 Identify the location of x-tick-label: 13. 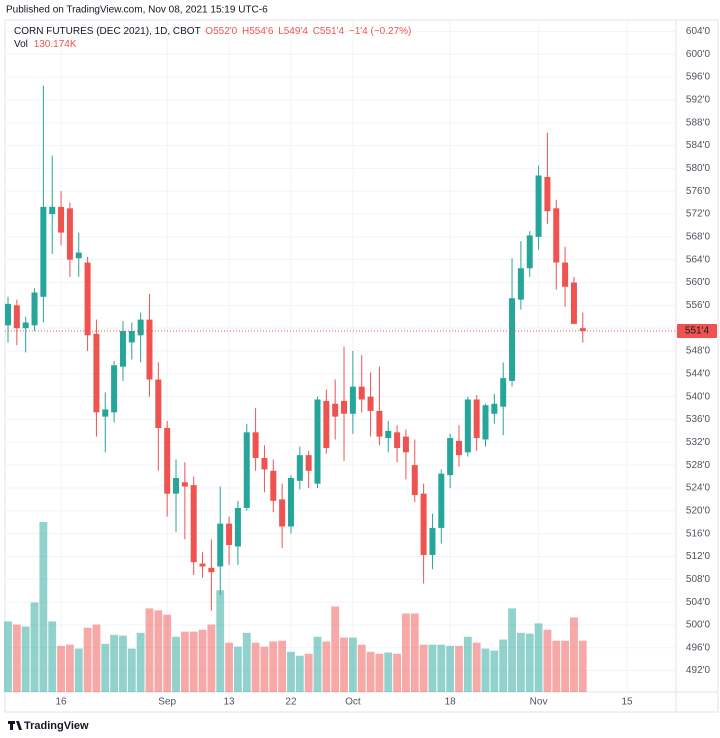
(230, 702).